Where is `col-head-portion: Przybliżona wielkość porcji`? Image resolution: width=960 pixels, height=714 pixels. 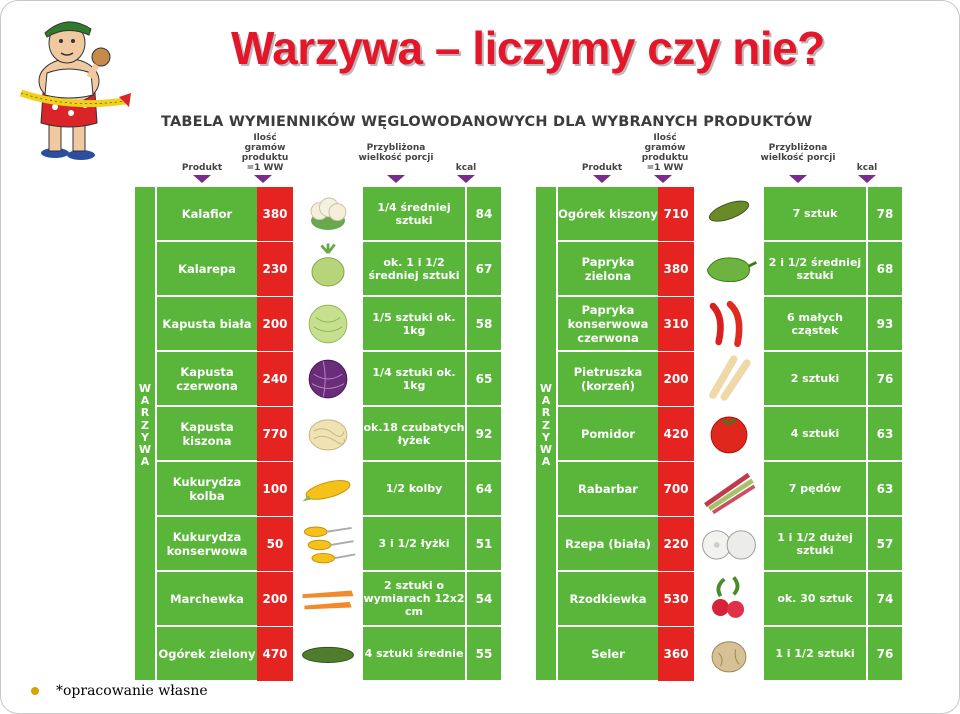 col-head-portion: Przybliżona wielkość porcji is located at coordinates (798, 153).